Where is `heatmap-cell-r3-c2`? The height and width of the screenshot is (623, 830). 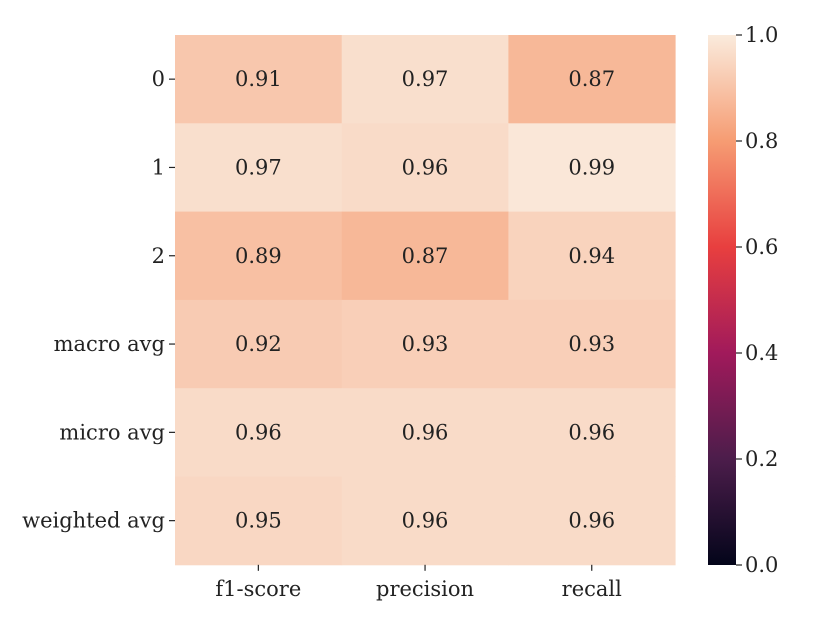
heatmap-cell-r3-c2 is located at coordinates (592, 344).